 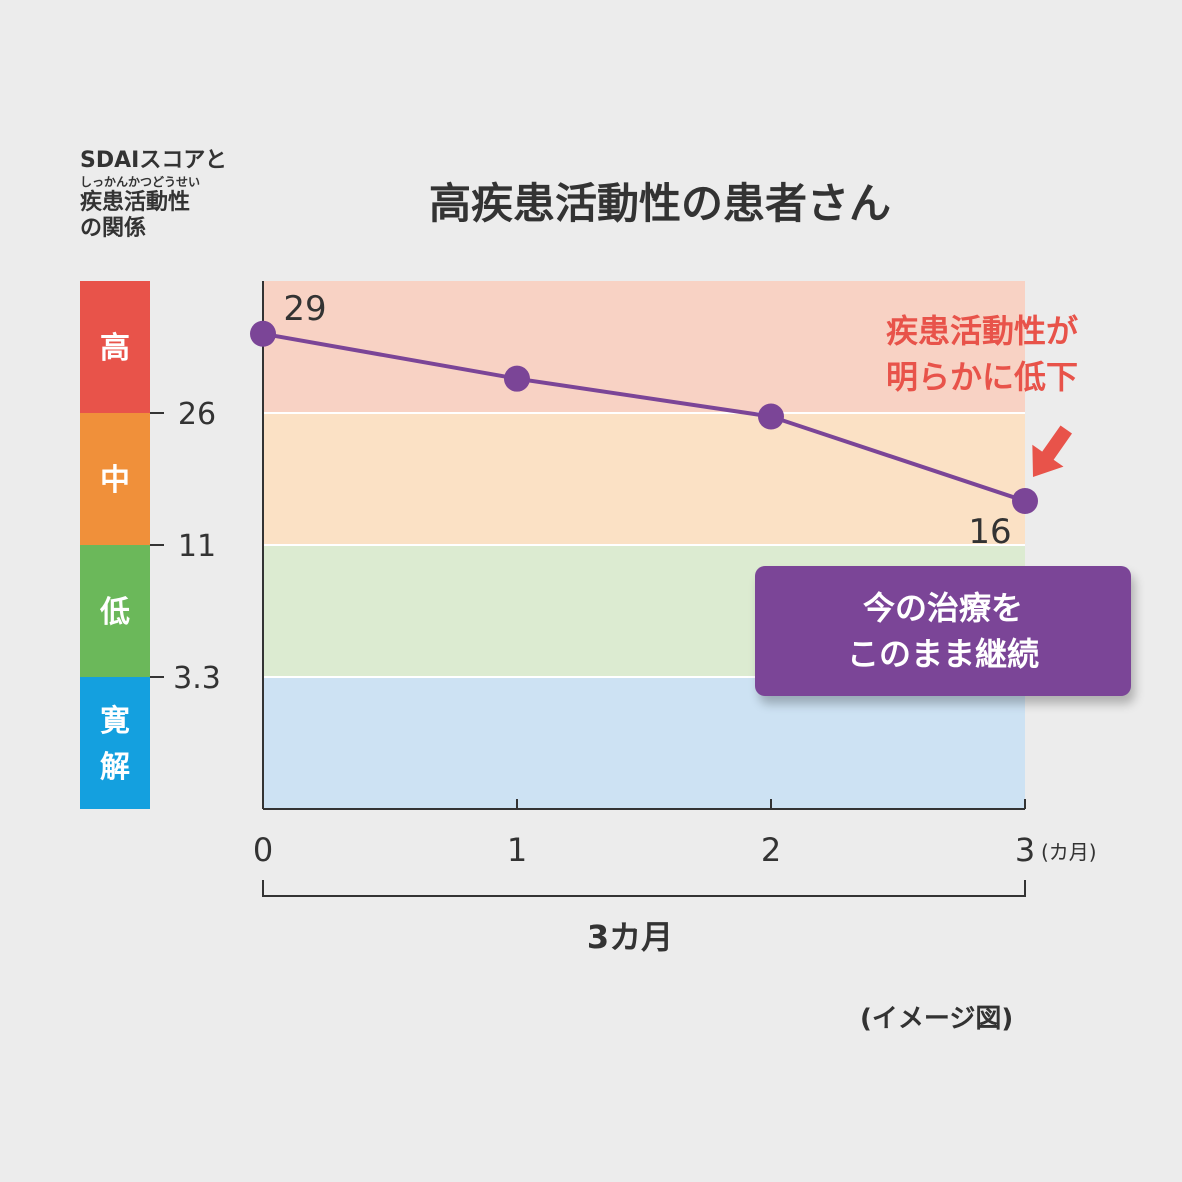 What do you see at coordinates (197, 546) in the screenshot?
I see `y-tick-label: 11` at bounding box center [197, 546].